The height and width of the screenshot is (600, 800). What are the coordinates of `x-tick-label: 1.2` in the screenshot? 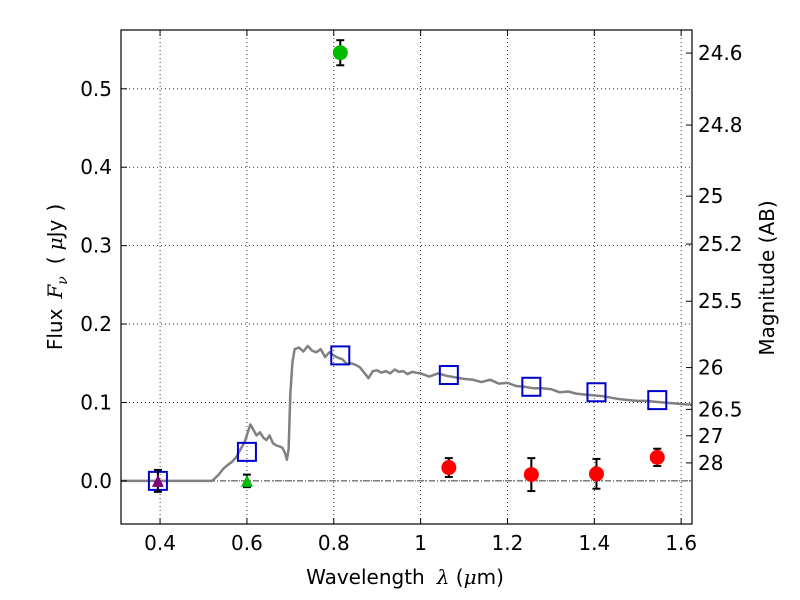 It's located at (508, 543).